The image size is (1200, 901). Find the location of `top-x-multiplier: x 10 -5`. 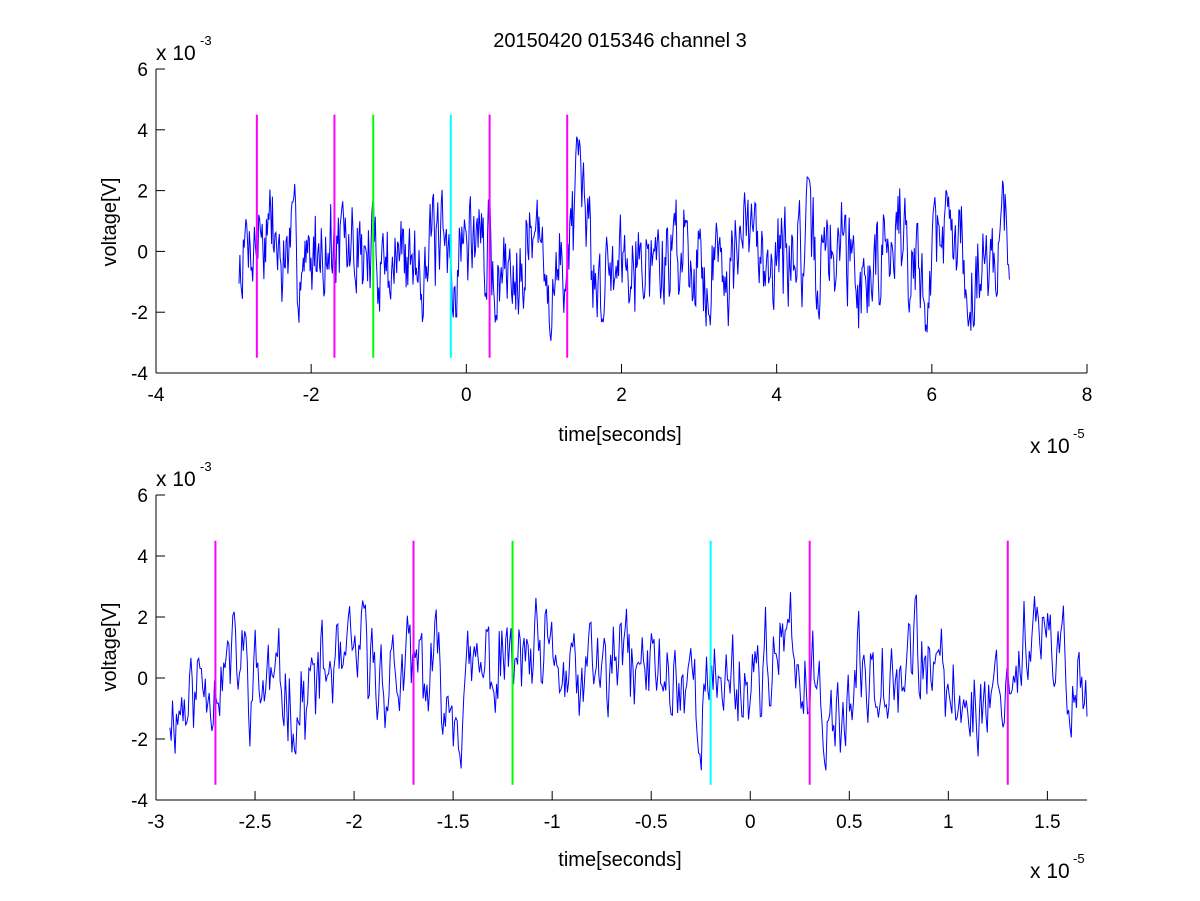

top-x-multiplier: x 10 -5 is located at coordinates (1057, 442).